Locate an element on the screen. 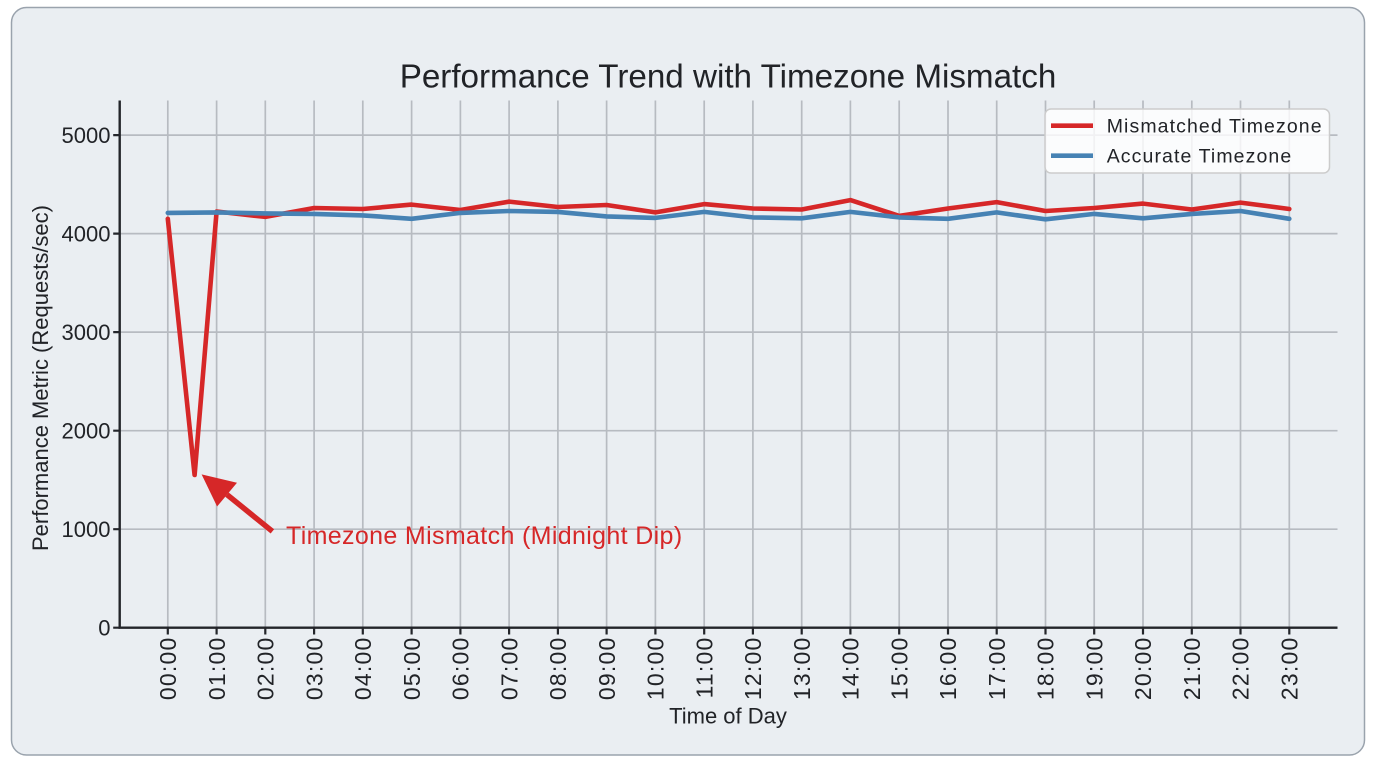  svg-text: Mismatched Timezone is located at coordinates (1215, 126).